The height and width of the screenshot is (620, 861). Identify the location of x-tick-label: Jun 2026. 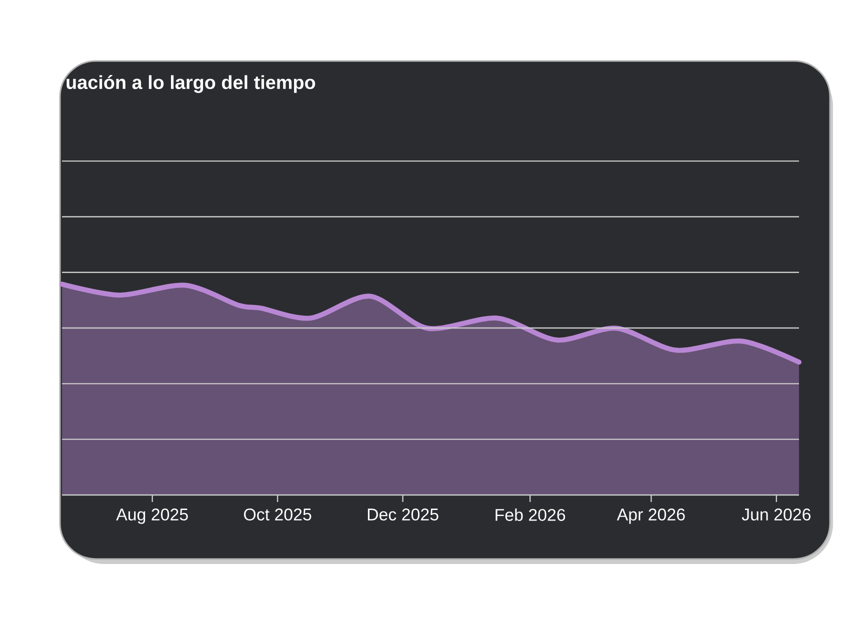
(776, 514).